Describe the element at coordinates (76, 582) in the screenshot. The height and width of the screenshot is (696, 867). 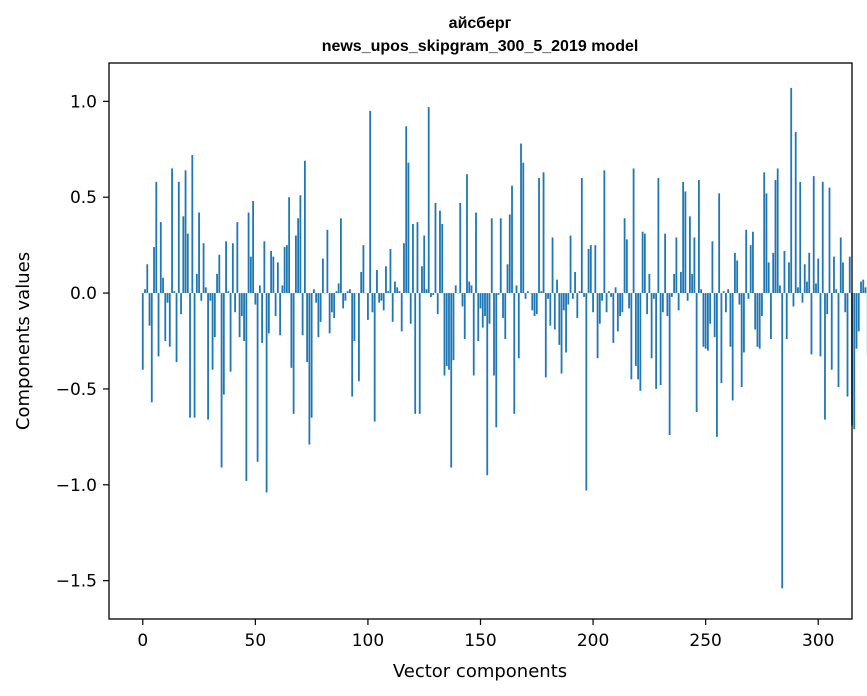
I see `y-tick-label: −1.5` at that location.